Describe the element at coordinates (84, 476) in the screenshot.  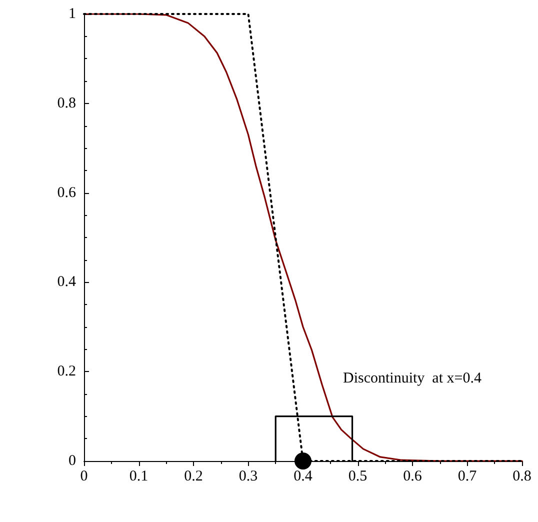
I see `x-tick-label: 0` at that location.